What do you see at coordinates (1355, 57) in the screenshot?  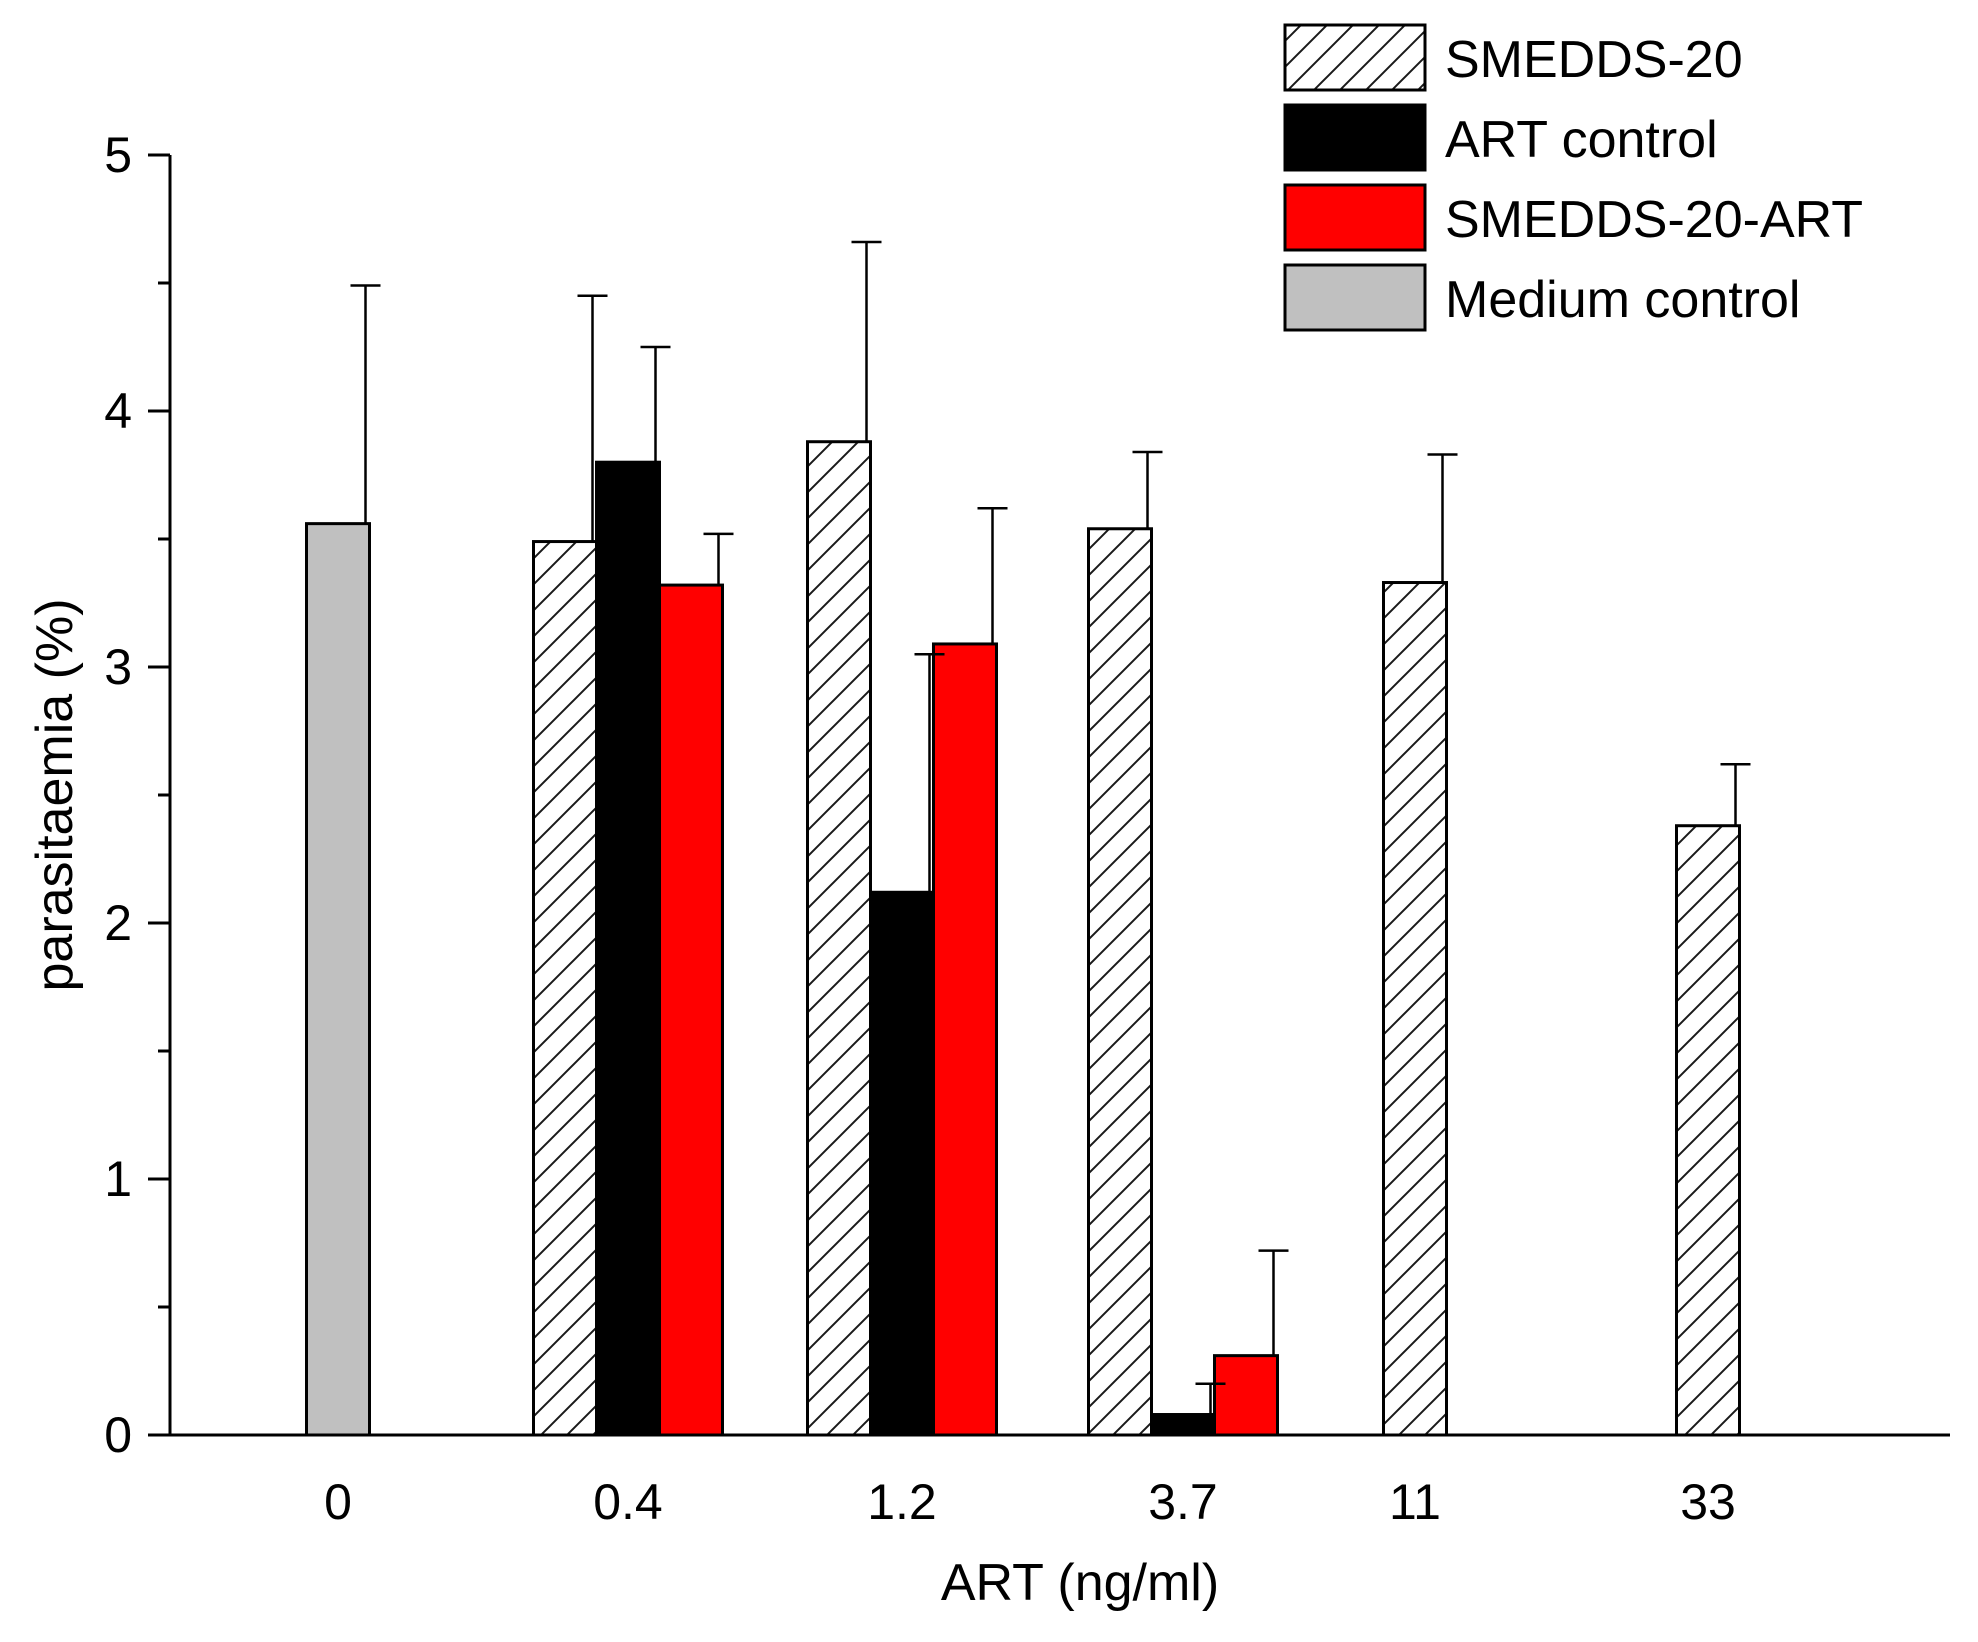 I see `legend-swatch-smedds` at bounding box center [1355, 57].